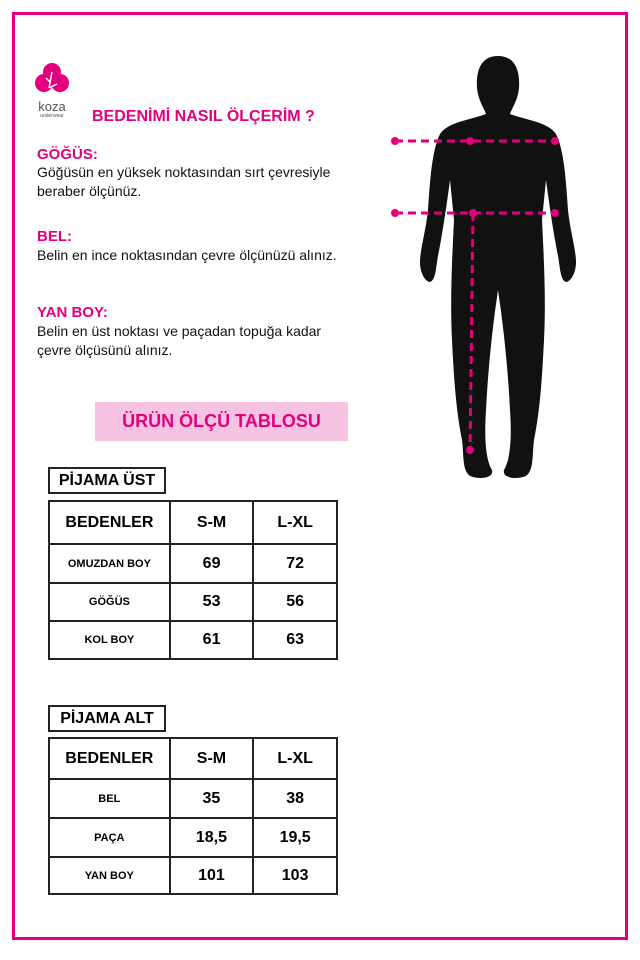  I want to click on cell: 19,5, so click(295, 837).